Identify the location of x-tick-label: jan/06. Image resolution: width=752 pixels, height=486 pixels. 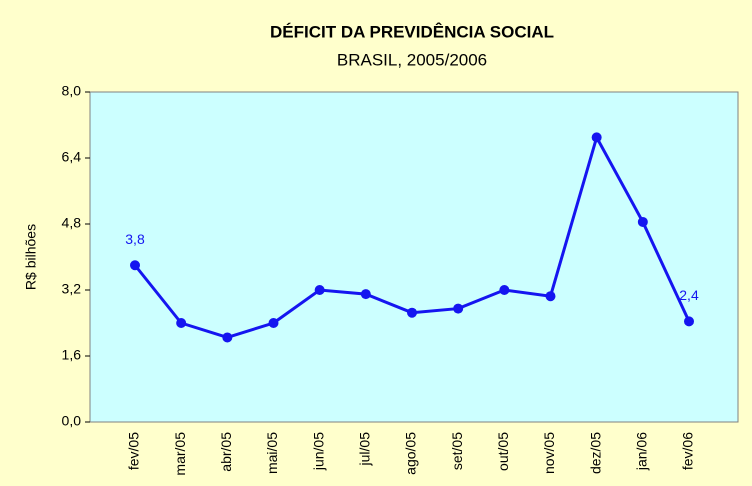
(642, 451).